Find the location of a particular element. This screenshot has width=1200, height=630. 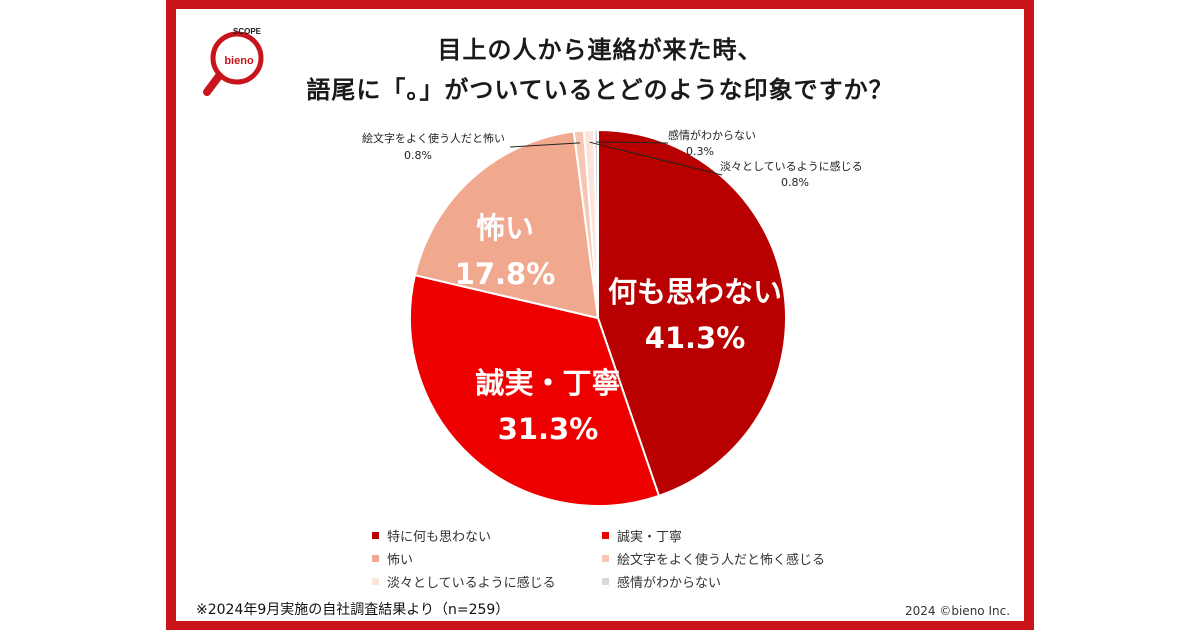

slice-label-5: 淡々としているように感じる is located at coordinates (791, 166).